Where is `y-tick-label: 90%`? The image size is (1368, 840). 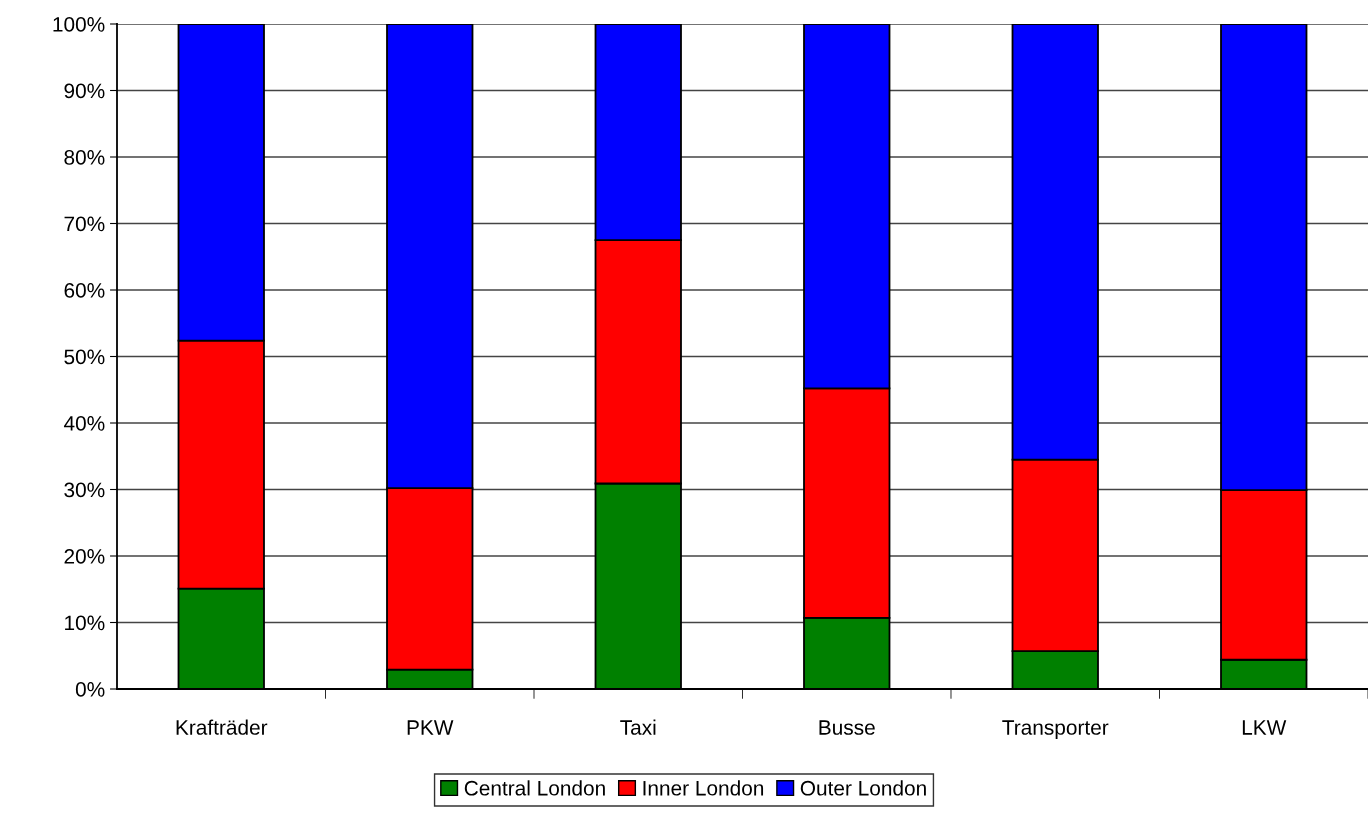 y-tick-label: 90% is located at coordinates (84, 91).